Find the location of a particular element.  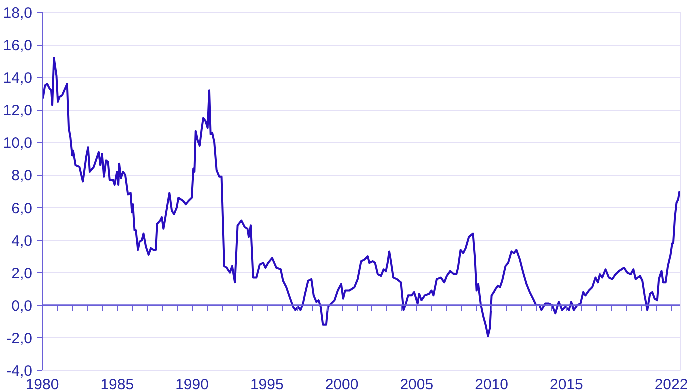

x-tick-label: 2010 is located at coordinates (491, 384).